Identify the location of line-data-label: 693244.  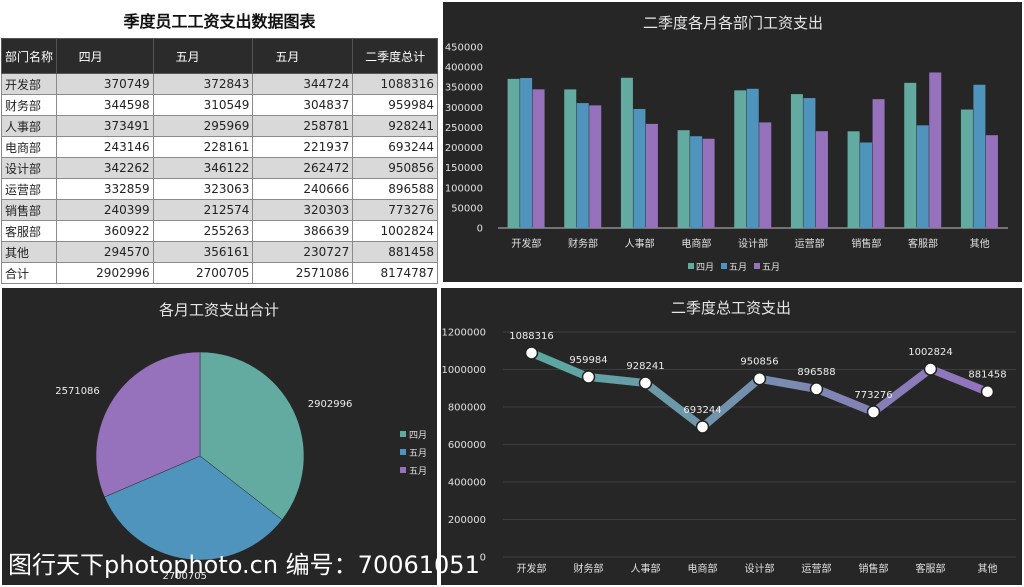
(702, 410).